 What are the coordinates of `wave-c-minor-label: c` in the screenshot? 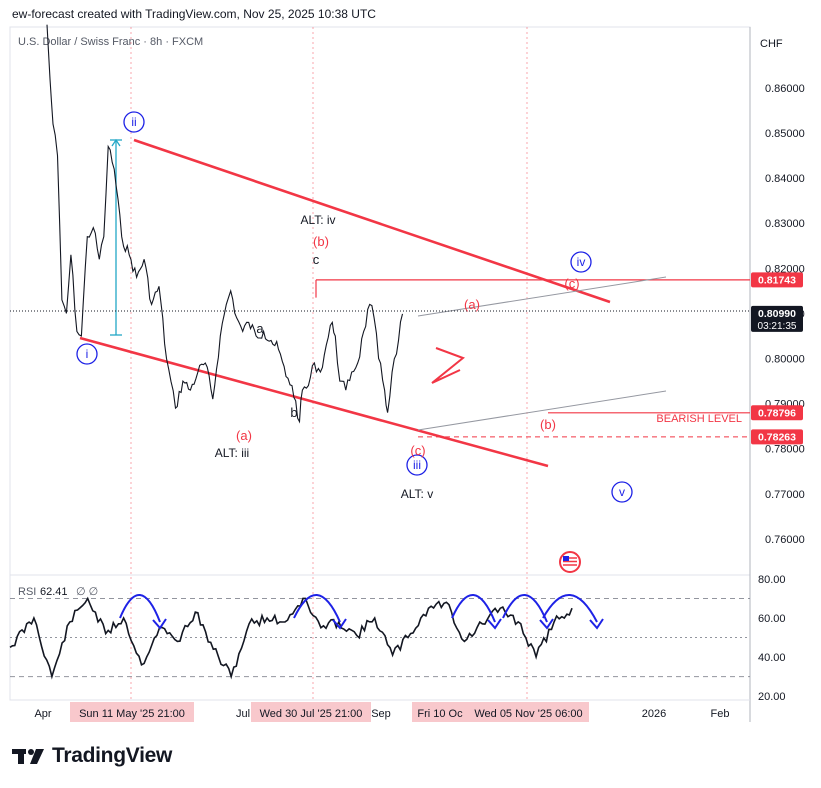 It's located at (316, 259).